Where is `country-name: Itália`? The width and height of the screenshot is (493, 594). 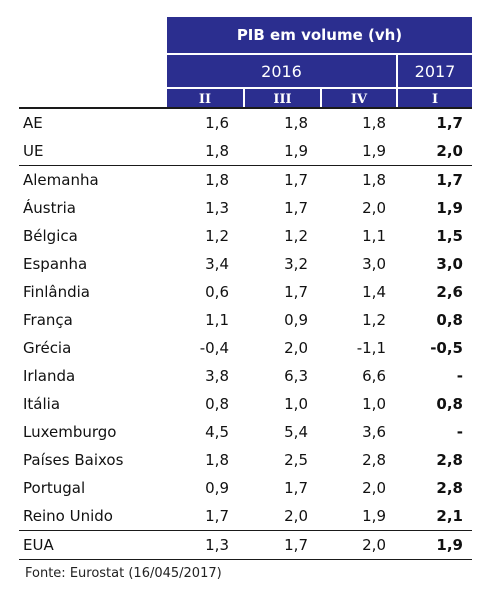 country-name: Itália is located at coordinates (42, 404).